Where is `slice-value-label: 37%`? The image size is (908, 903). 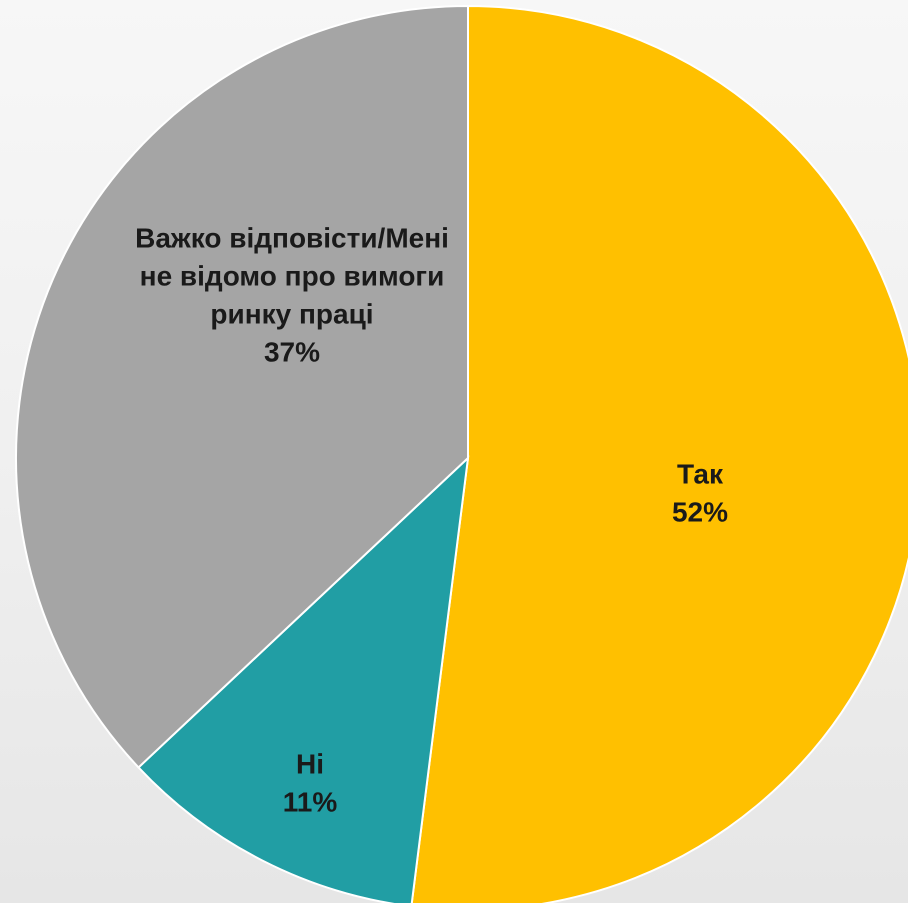
slice-value-label: 37% is located at coordinates (292, 351).